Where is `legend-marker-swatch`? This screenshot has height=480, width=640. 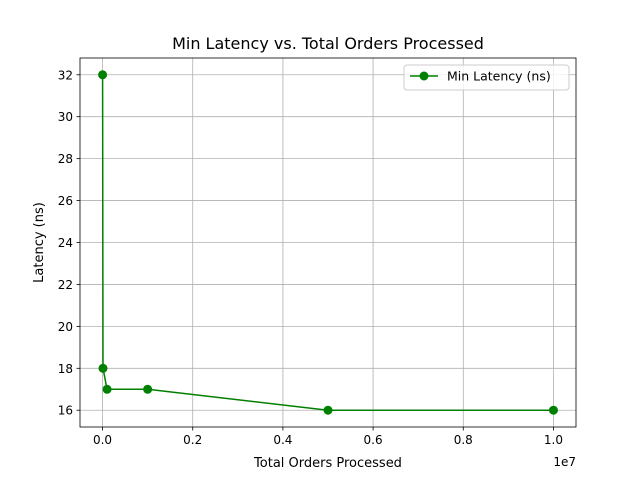 legend-marker-swatch is located at coordinates (424, 76).